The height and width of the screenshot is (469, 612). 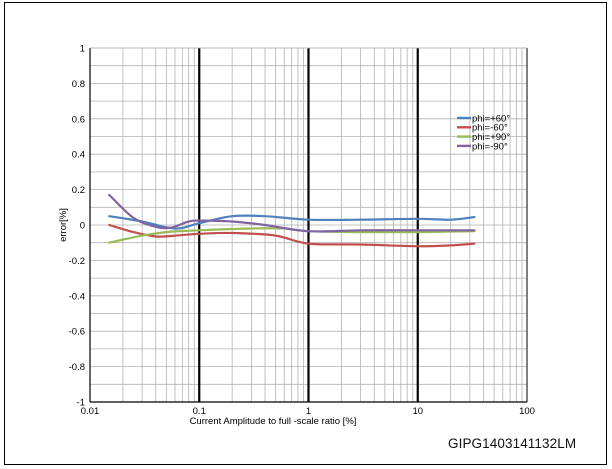 I want to click on y-tick-label: -1, so click(x=81, y=403).